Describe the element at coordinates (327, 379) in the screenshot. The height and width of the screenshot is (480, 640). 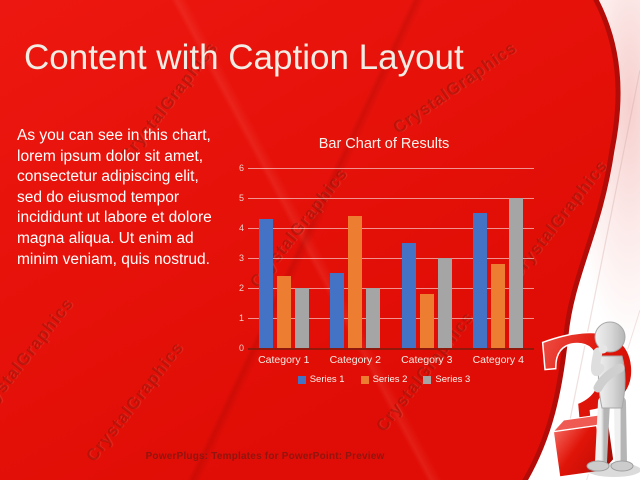
I see `legend-label: Series 1` at that location.